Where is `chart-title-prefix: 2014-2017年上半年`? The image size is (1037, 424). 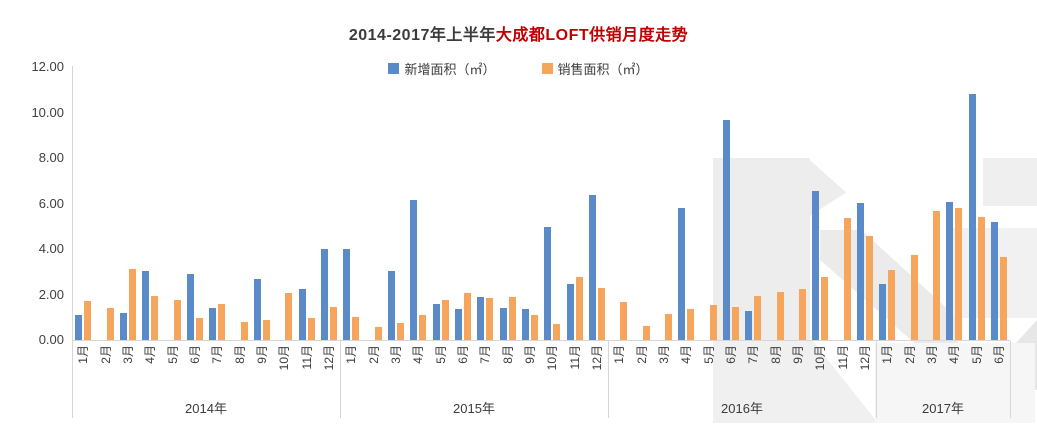
chart-title-prefix: 2014-2017年上半年 is located at coordinates (422, 35).